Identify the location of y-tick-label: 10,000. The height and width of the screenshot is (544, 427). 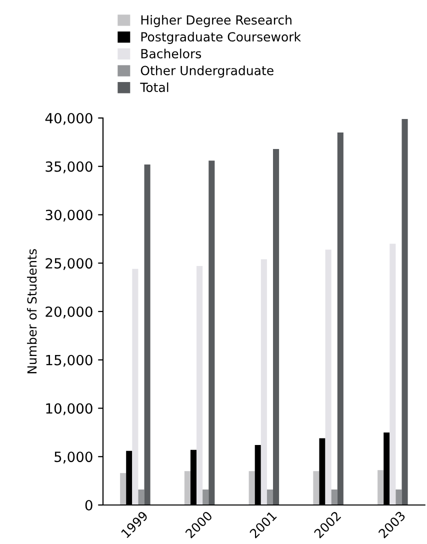
(69, 409).